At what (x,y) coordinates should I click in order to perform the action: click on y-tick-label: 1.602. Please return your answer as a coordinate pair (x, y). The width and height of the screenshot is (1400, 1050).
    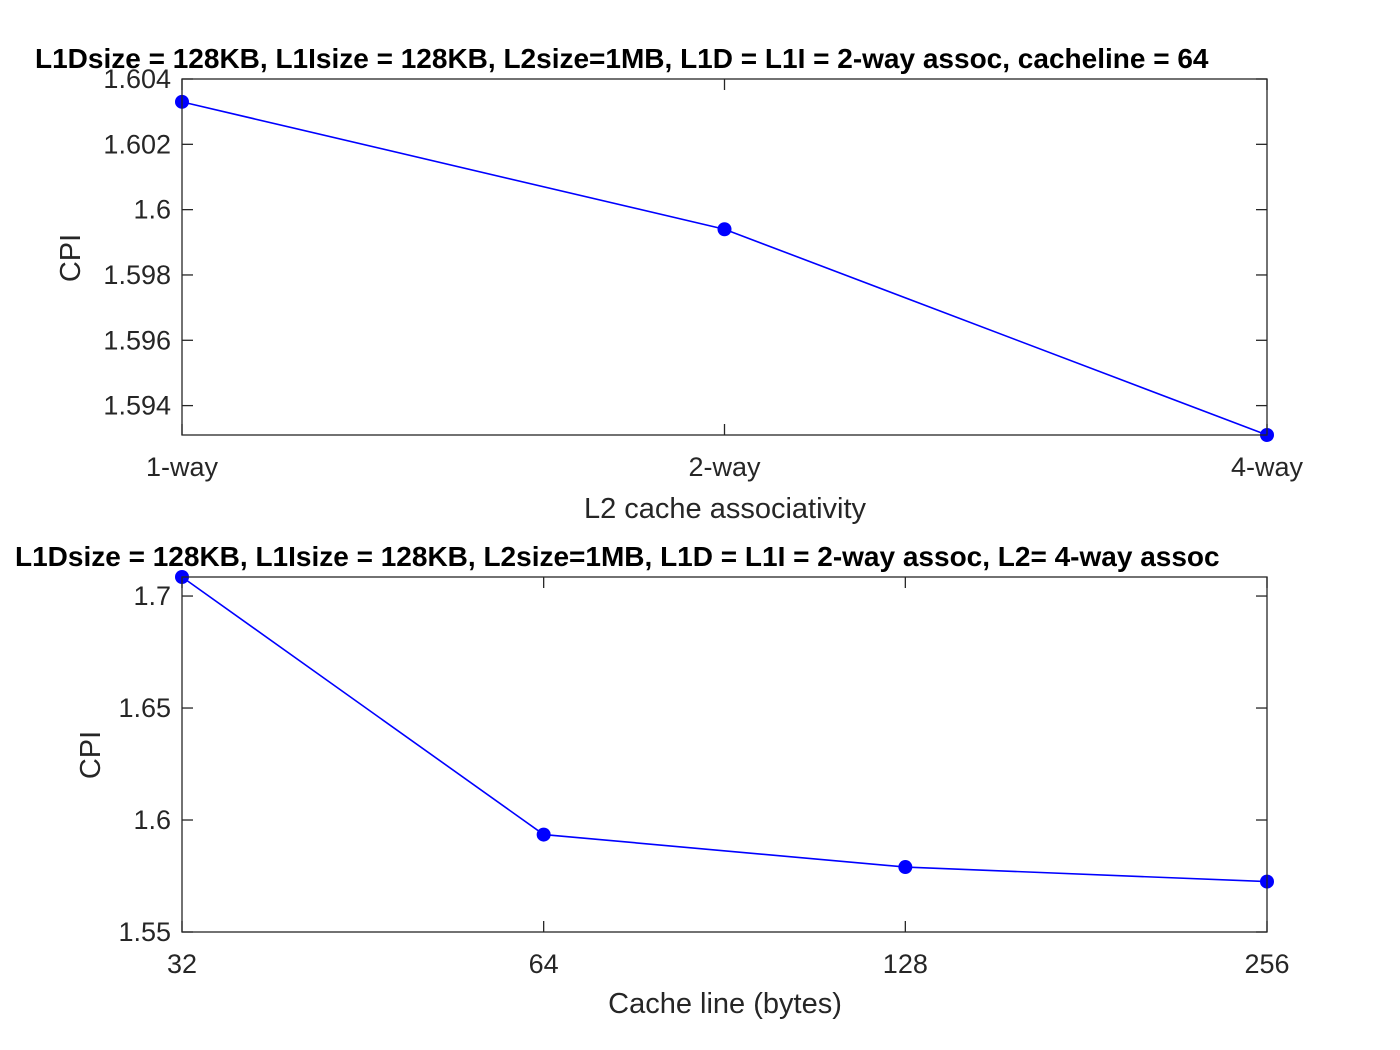
    Looking at the image, I should click on (137, 144).